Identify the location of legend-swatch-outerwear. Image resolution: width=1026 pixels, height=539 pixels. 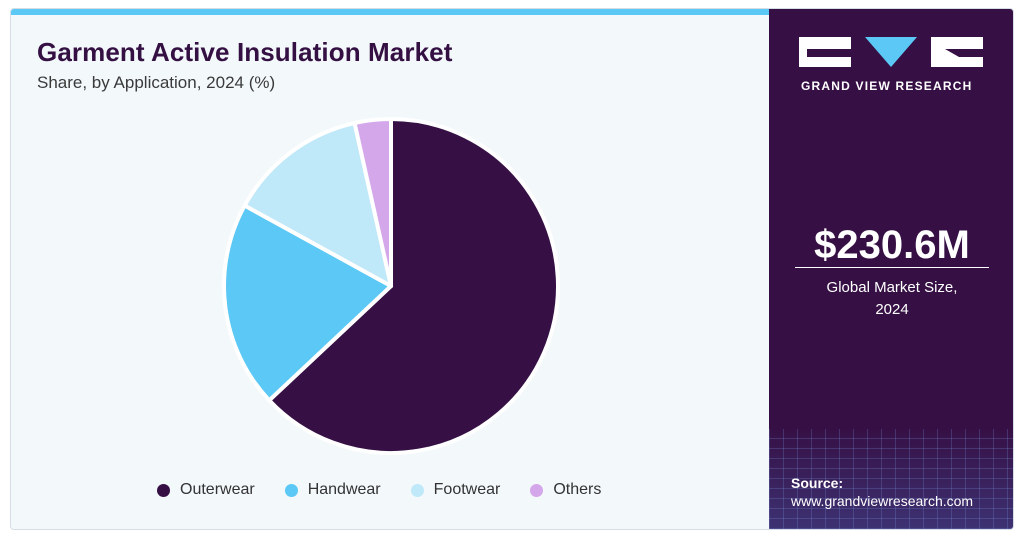
(163, 490).